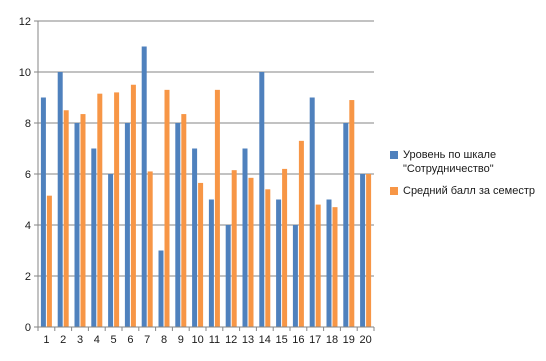  What do you see at coordinates (231, 340) in the screenshot?
I see `x-tick-label-12: 12` at bounding box center [231, 340].